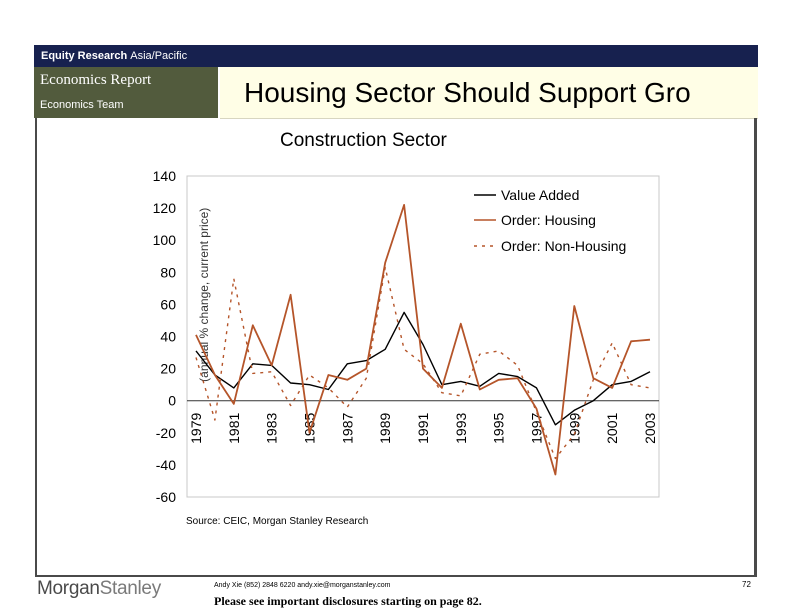  I want to click on y-tick-label: 80, so click(168, 272).